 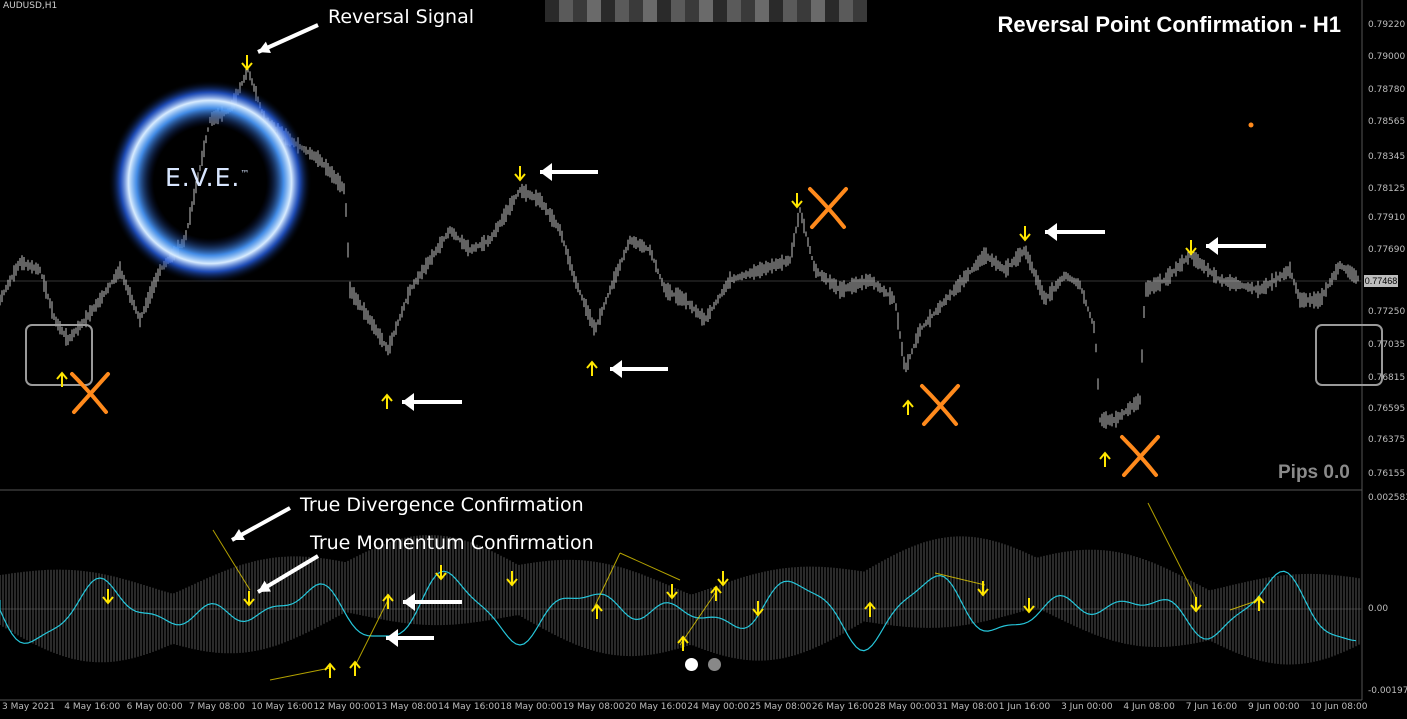 I want to click on time-tick-label: 28 May 00:00, so click(x=905, y=707).